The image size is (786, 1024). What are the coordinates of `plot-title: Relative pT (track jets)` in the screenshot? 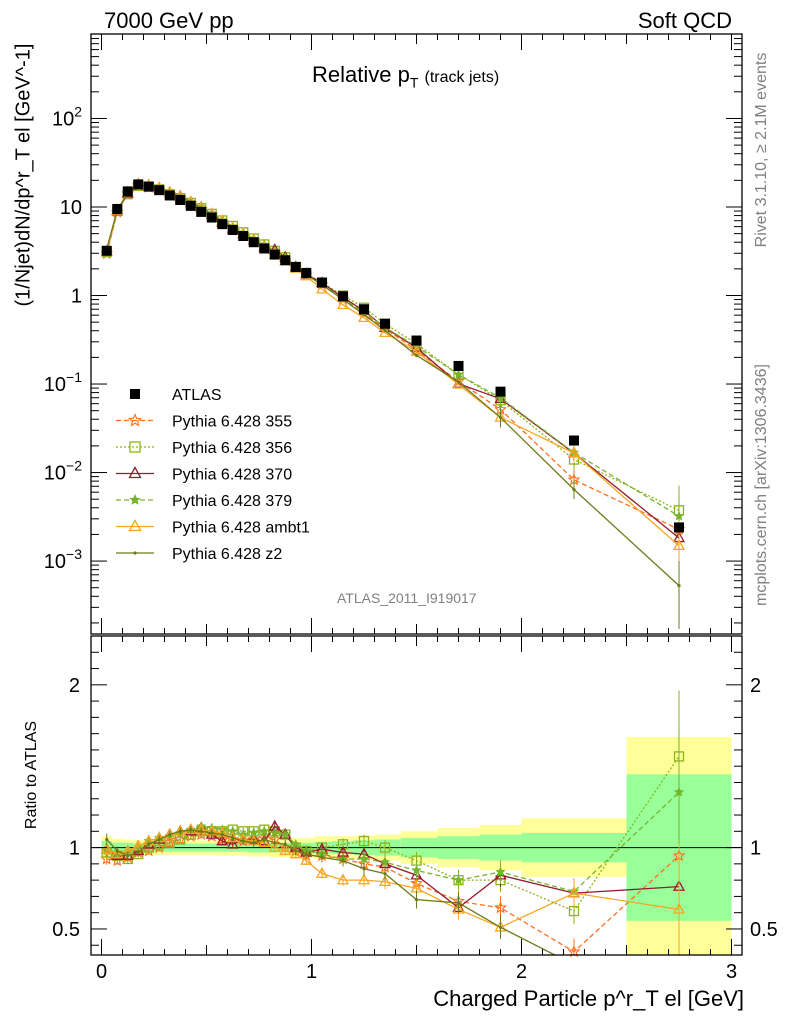 It's located at (405, 76).